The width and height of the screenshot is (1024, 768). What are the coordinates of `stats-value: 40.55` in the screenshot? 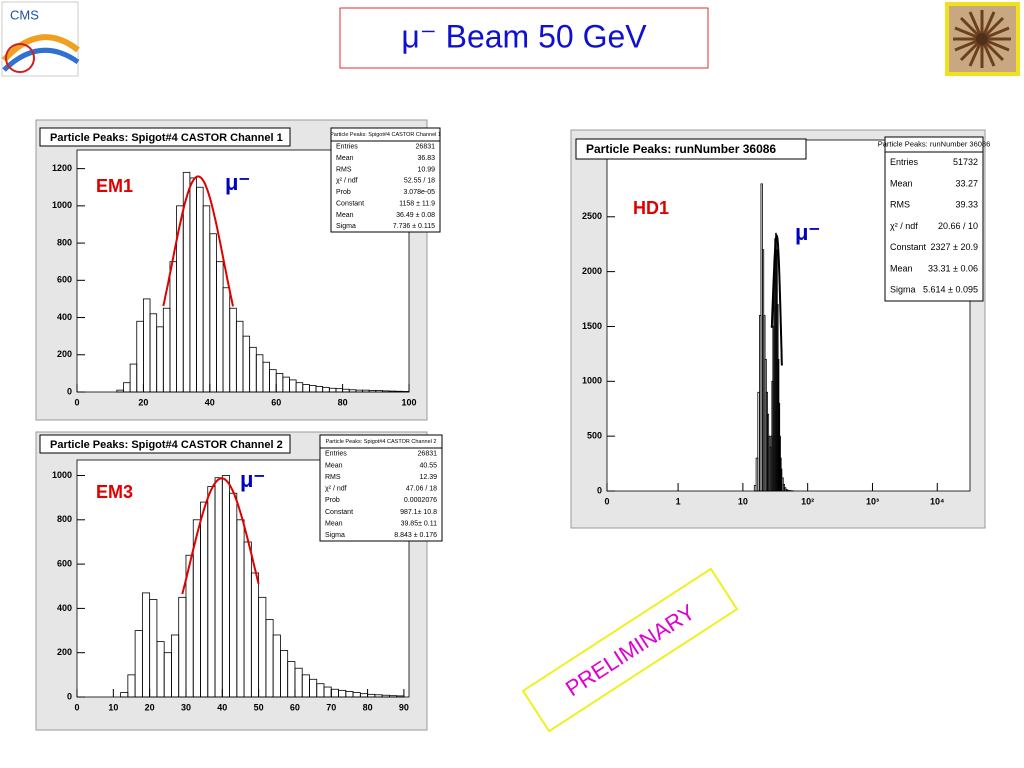 It's located at (428, 465).